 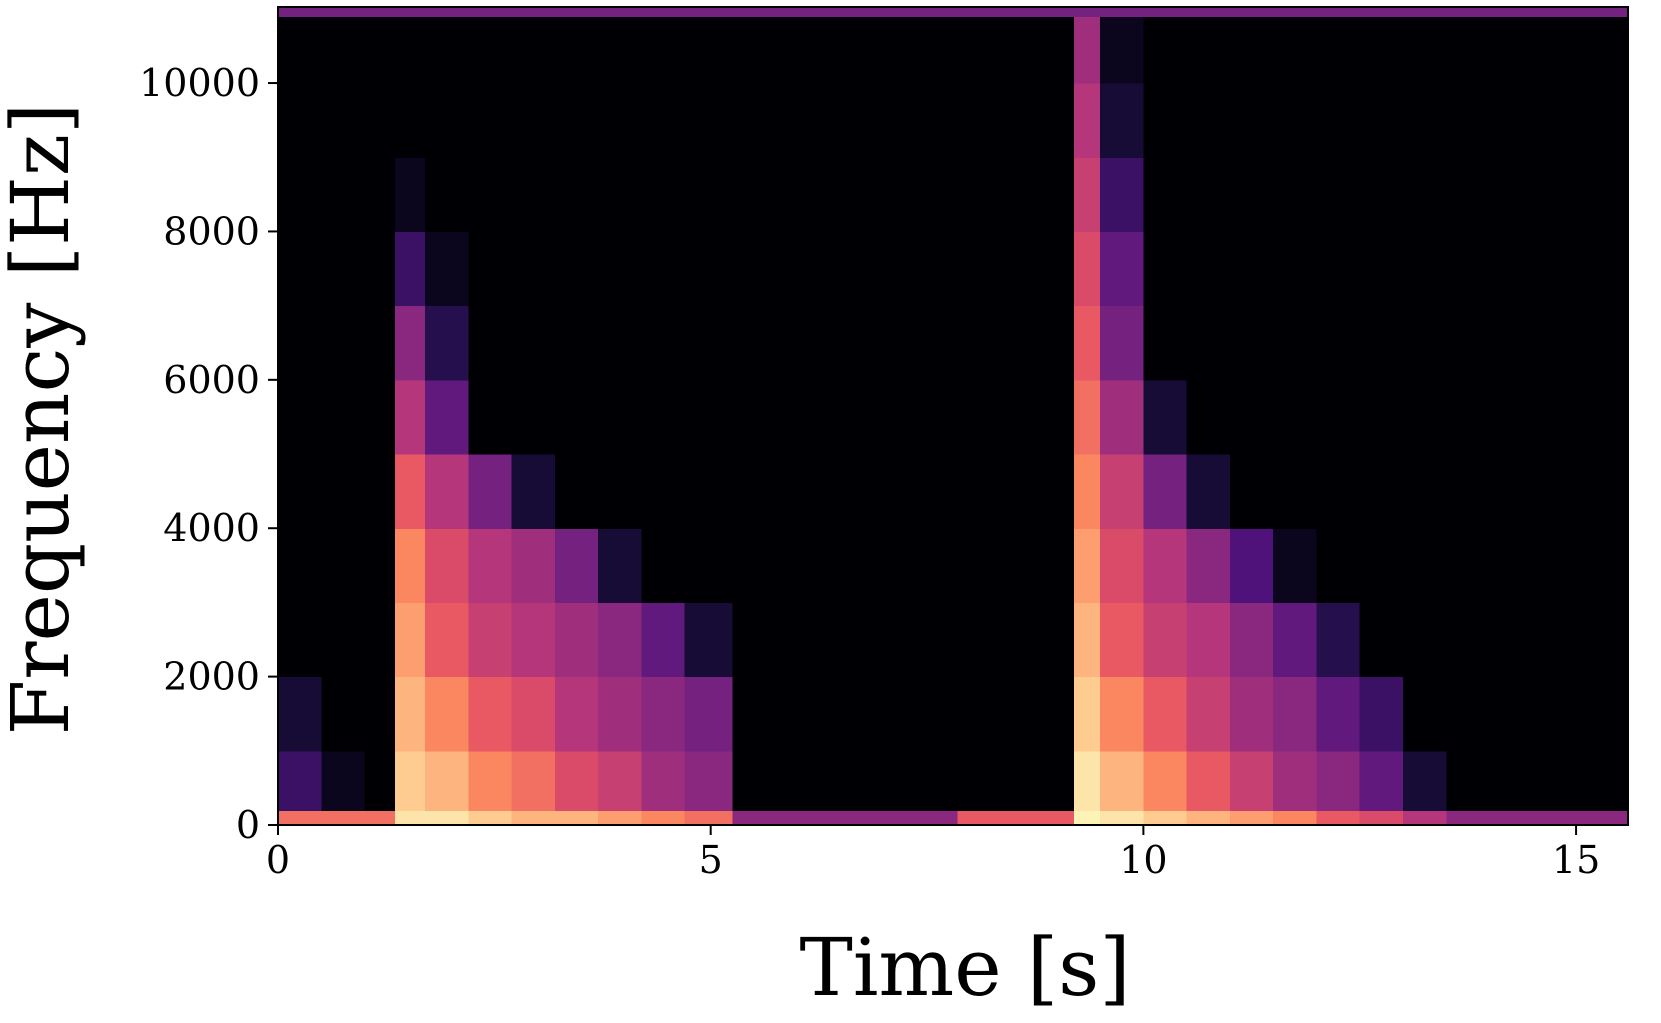 I want to click on x-tick-label: 5, so click(x=711, y=860).